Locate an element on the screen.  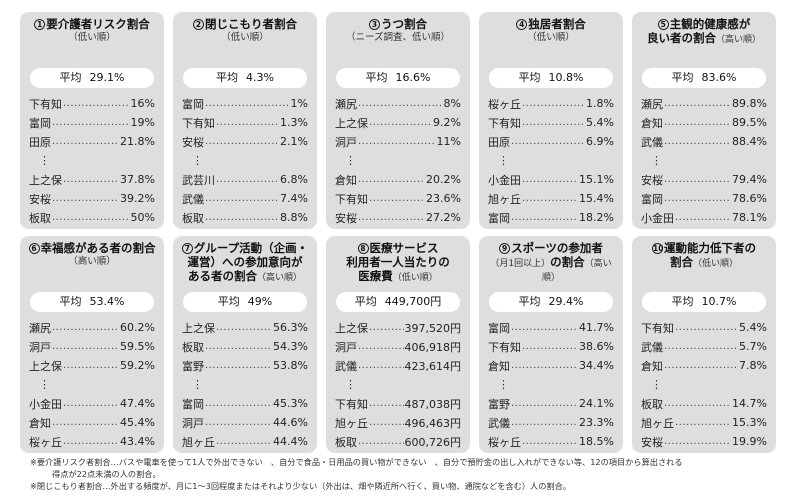
card-title: 1 要介護者リスク割合 is located at coordinates (92, 24).